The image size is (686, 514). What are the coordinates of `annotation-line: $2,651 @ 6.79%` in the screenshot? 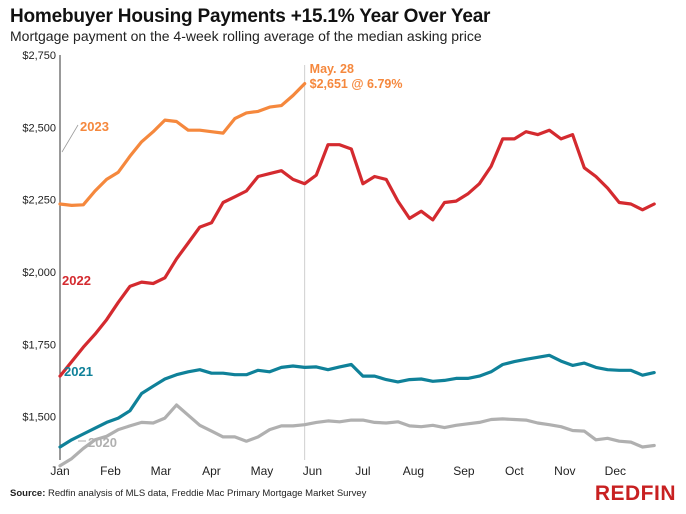 It's located at (356, 84).